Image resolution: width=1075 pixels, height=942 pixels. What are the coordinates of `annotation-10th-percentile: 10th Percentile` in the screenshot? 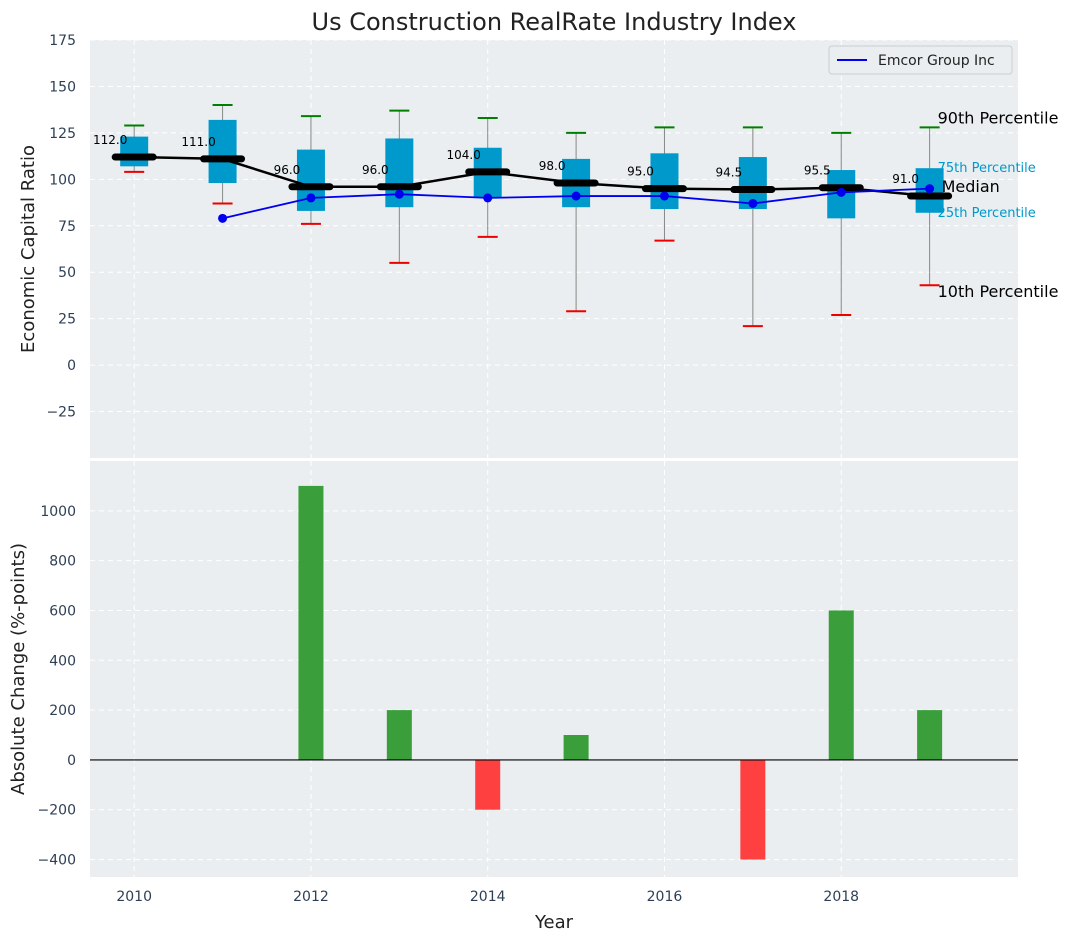 It's located at (998, 291).